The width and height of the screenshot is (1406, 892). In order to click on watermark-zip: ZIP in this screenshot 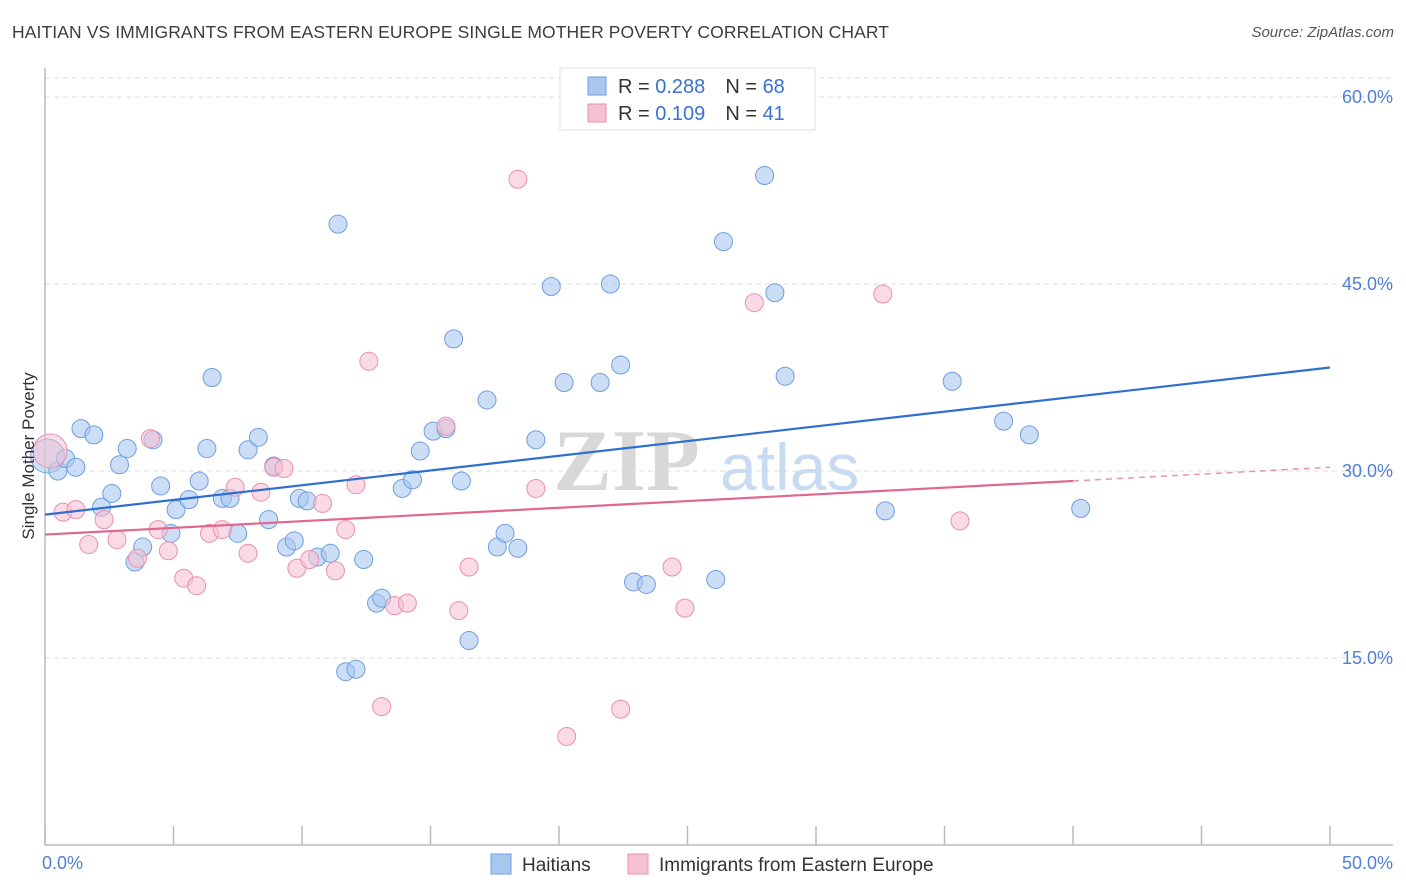, I will do `click(626, 461)`.